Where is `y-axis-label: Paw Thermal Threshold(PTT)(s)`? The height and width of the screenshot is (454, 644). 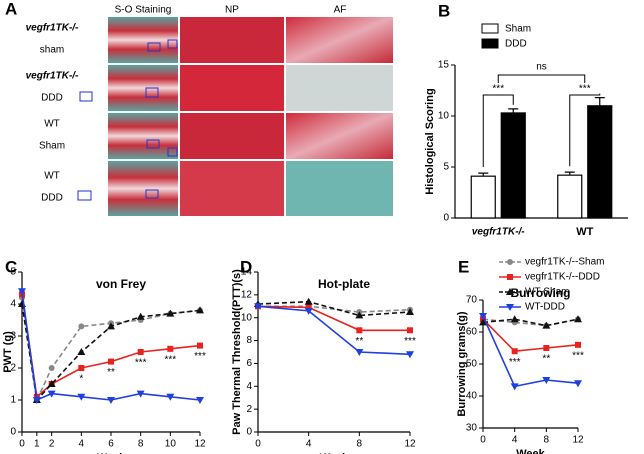
y-axis-label: Paw Thermal Threshold(PTT)(s) is located at coordinates (237, 352).